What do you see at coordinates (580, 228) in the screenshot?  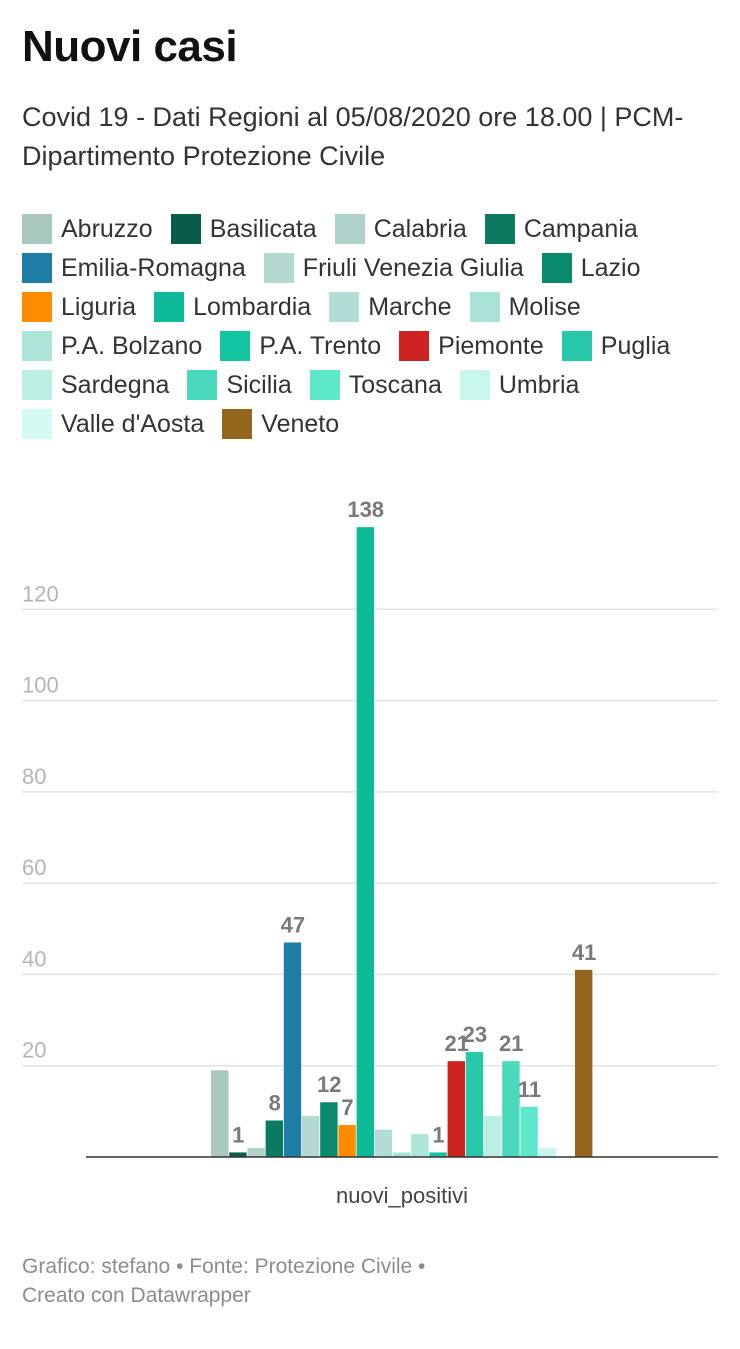 I see `legend-label: Campania` at bounding box center [580, 228].